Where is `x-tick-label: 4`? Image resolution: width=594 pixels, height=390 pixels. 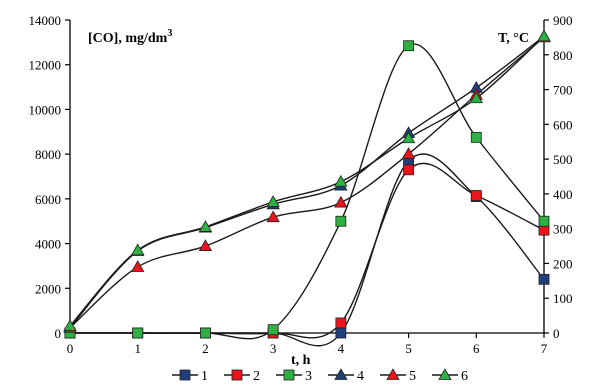
x-tick-label: 4 is located at coordinates (341, 348).